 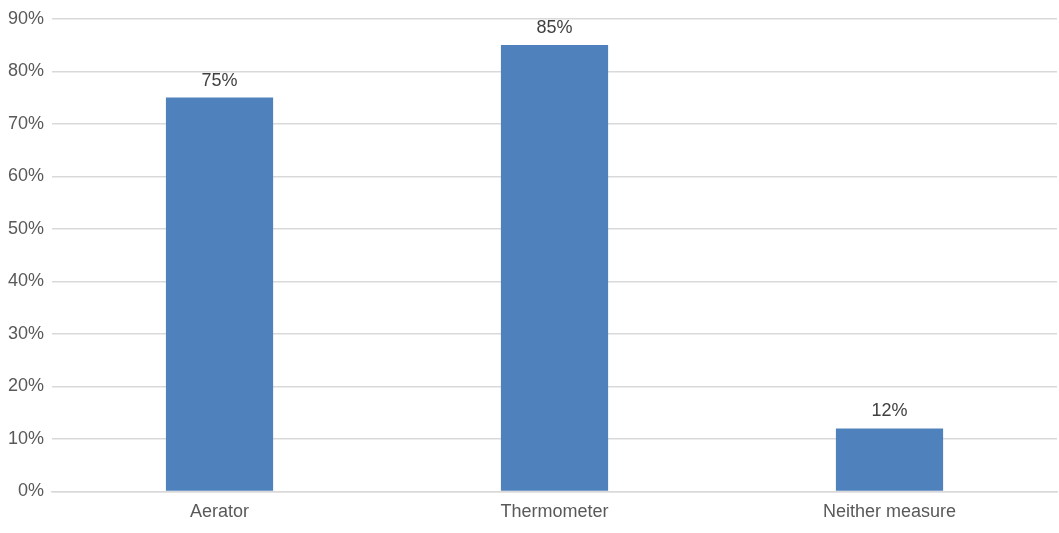 I want to click on y-tick-label: 30%, so click(x=26, y=332).